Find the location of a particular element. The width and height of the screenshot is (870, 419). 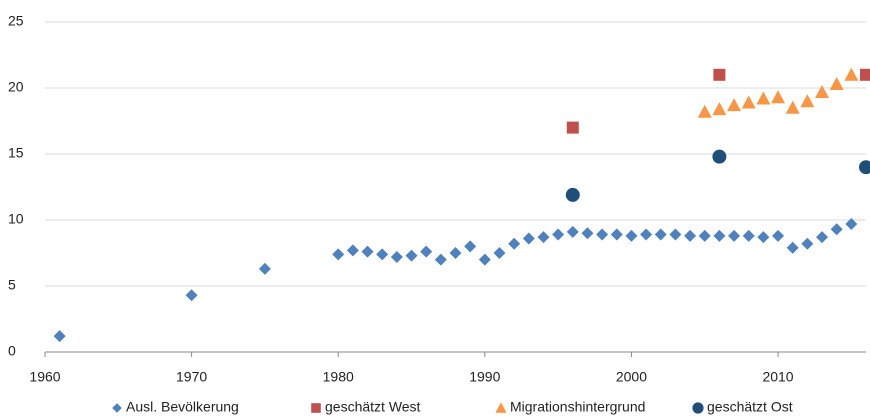

legend-label: geschätzt Ost is located at coordinates (750, 407).